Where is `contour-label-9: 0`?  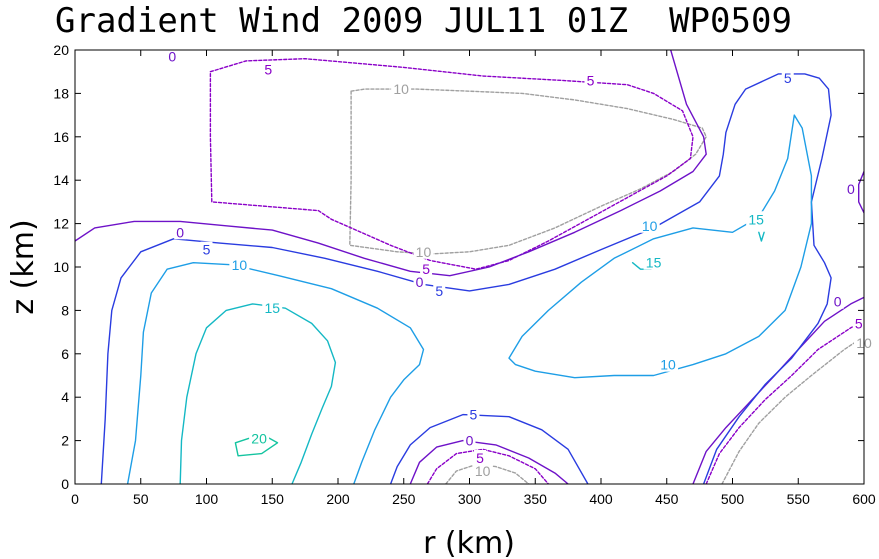 contour-label-9: 0 is located at coordinates (180, 232).